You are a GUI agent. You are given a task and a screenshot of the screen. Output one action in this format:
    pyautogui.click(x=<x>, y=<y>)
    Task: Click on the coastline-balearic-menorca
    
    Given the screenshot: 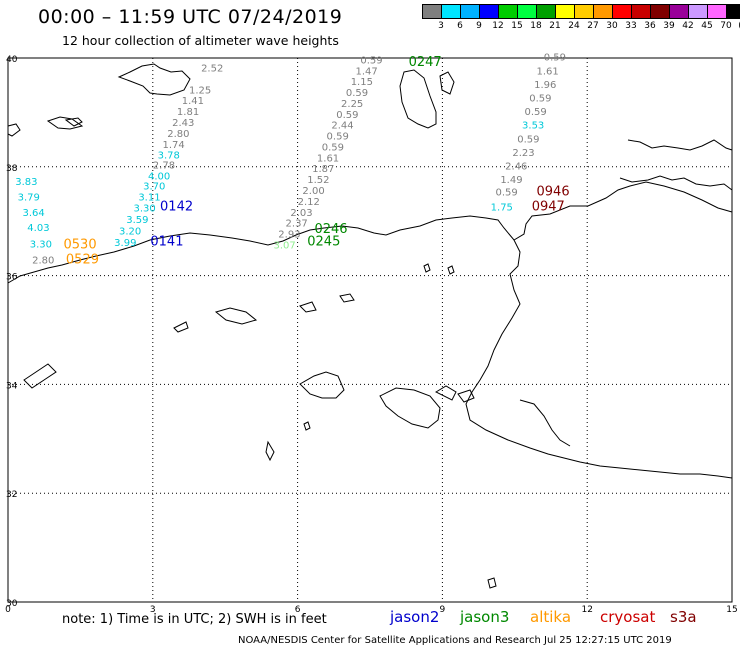 What is the action you would take?
    pyautogui.click(x=65, y=123)
    